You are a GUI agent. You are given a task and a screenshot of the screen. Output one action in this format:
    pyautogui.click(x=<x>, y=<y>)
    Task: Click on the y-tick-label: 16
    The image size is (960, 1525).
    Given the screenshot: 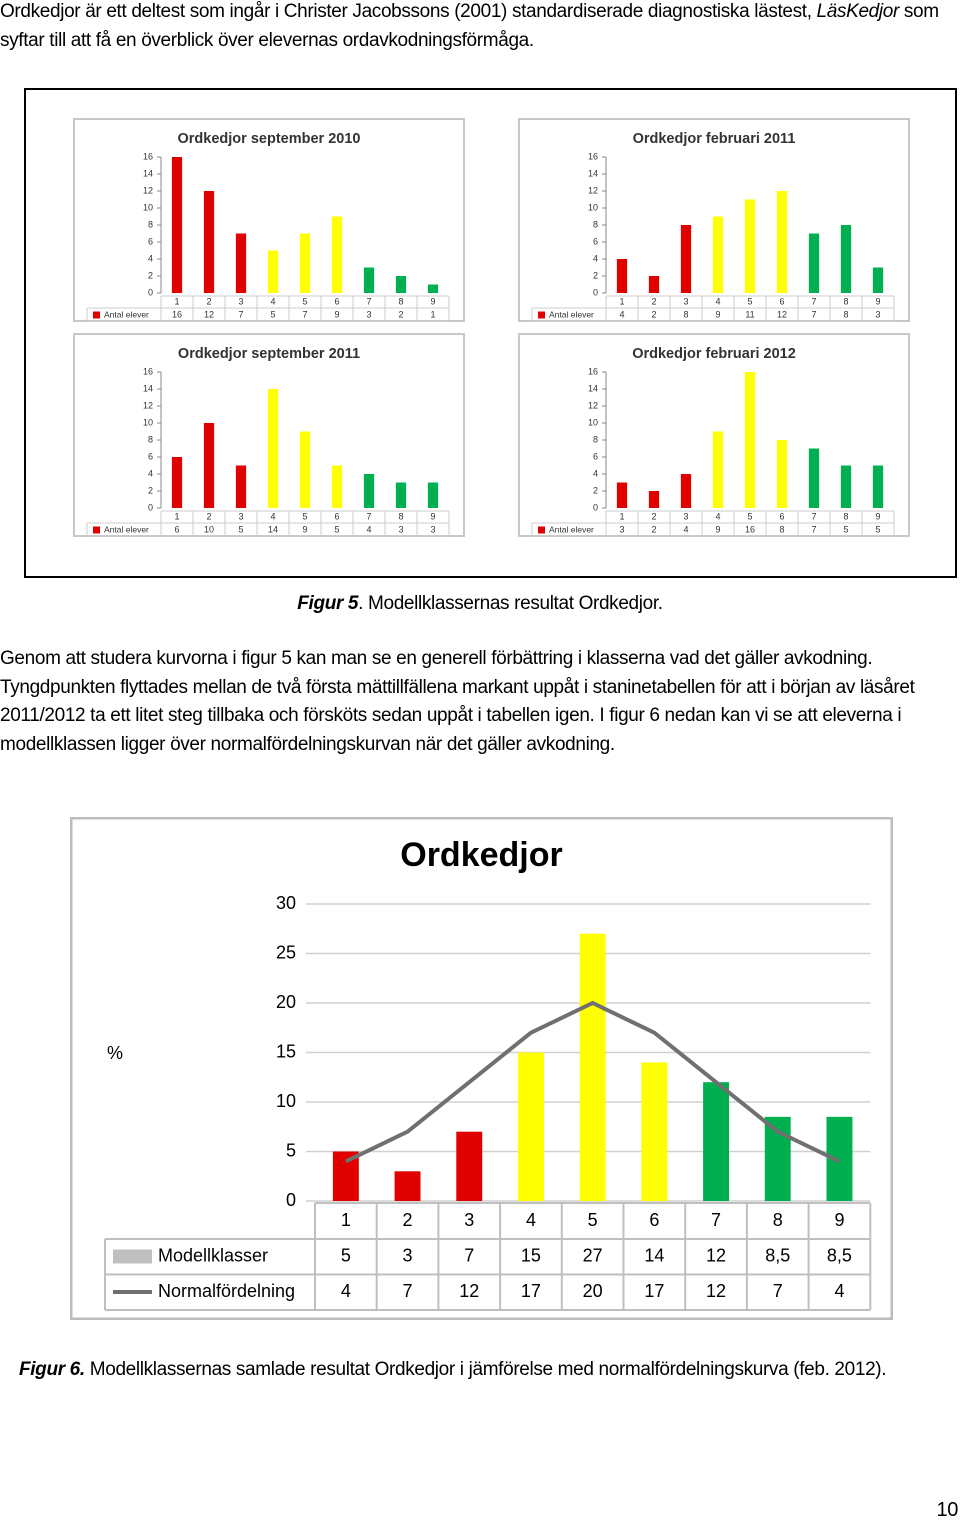 What is the action you would take?
    pyautogui.click(x=593, y=156)
    